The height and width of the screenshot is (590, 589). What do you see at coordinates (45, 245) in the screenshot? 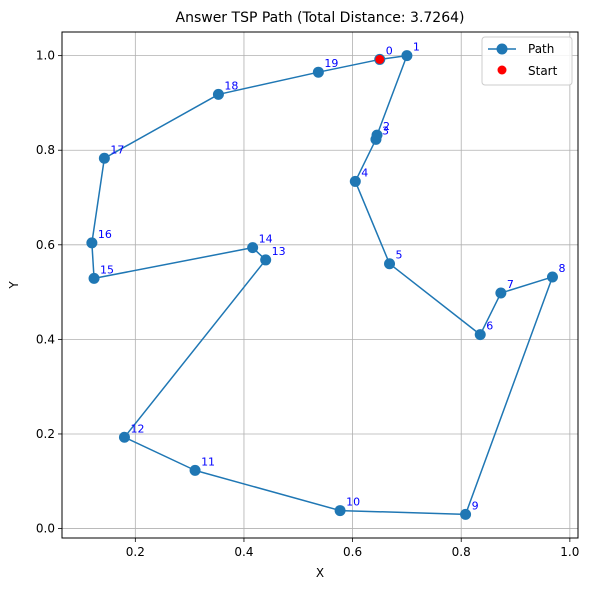
I see `y-tick-label: 0.6` at bounding box center [45, 245].